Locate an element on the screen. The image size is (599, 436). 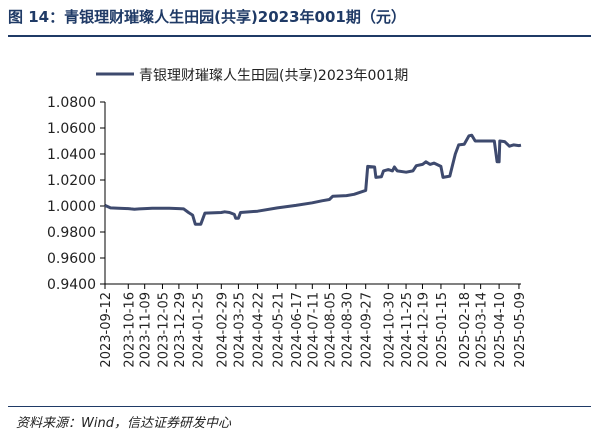
x-tick-label: 2025-02-18 is located at coordinates (465, 330).